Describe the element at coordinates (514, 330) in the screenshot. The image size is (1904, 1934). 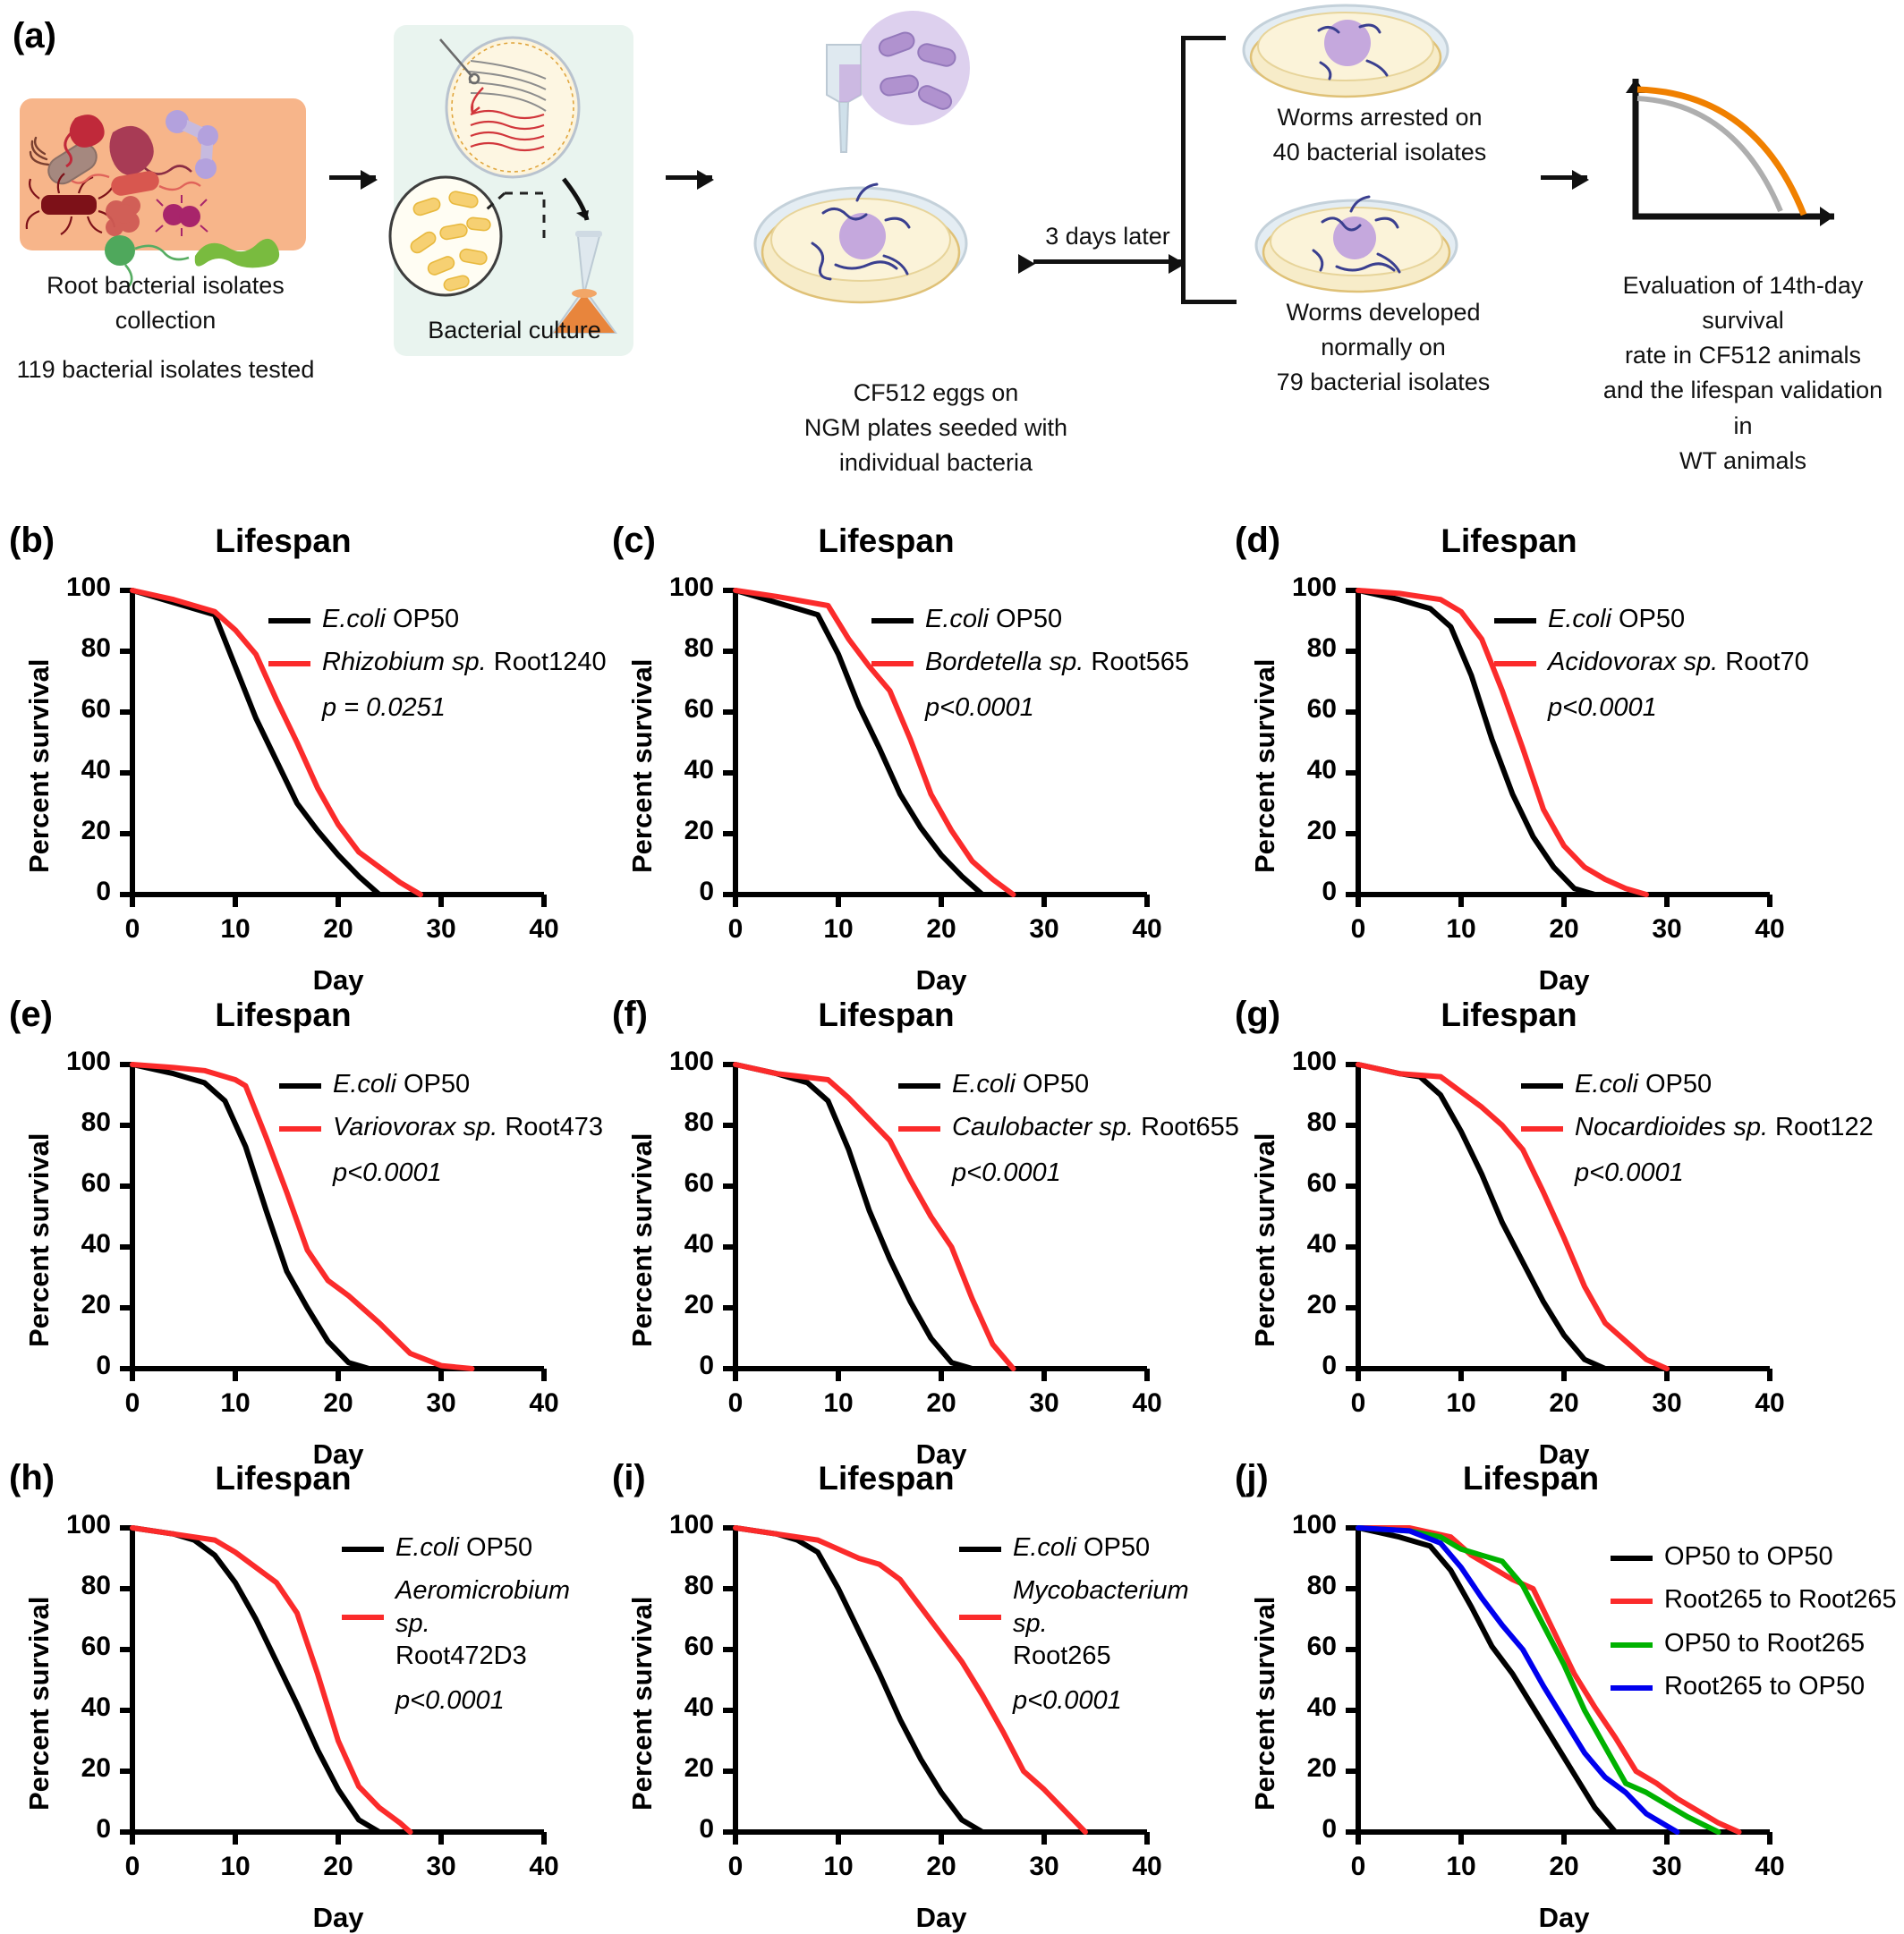
I see `caption-bacterial-culture: Bacterial culture` at that location.